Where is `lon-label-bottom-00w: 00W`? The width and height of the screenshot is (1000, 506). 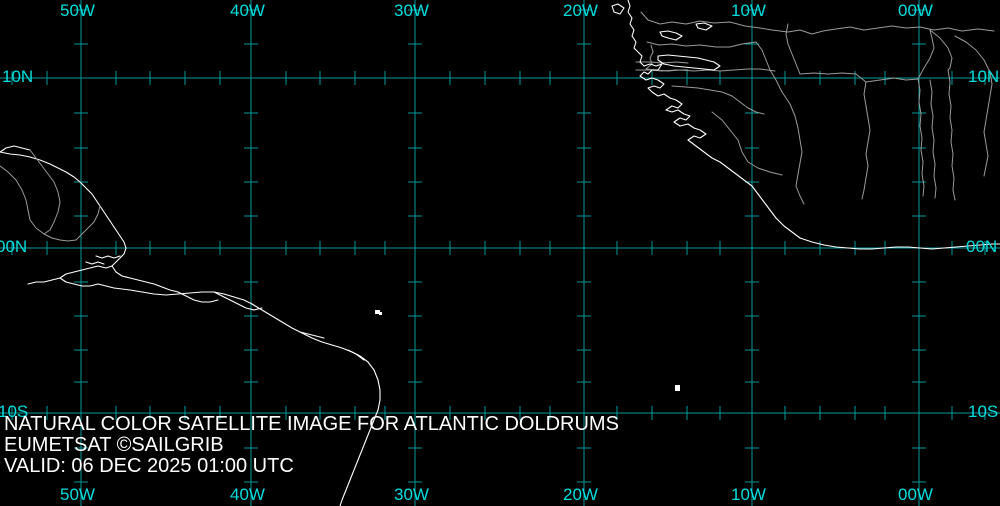
lon-label-bottom-00w: 00W is located at coordinates (915, 494).